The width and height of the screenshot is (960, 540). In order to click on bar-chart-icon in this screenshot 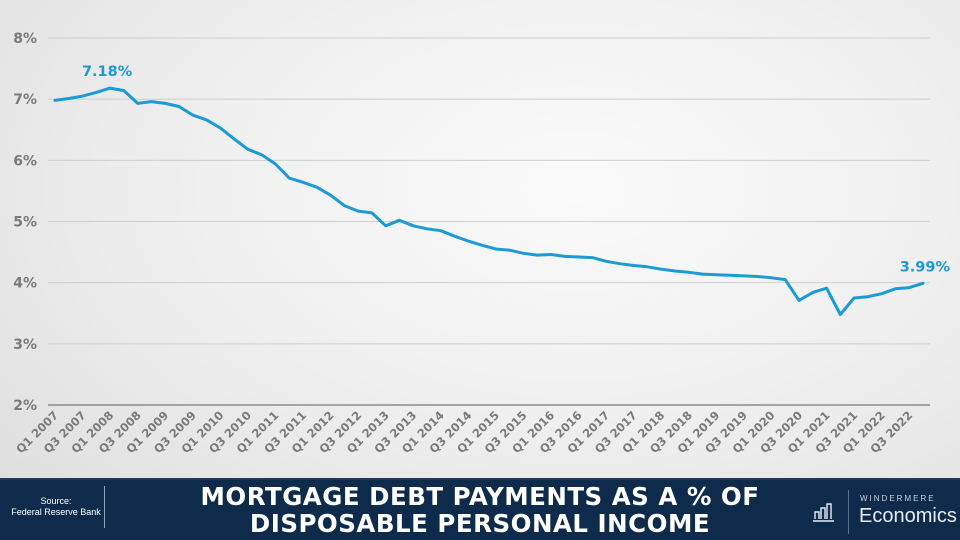, I will do `click(823, 512)`.